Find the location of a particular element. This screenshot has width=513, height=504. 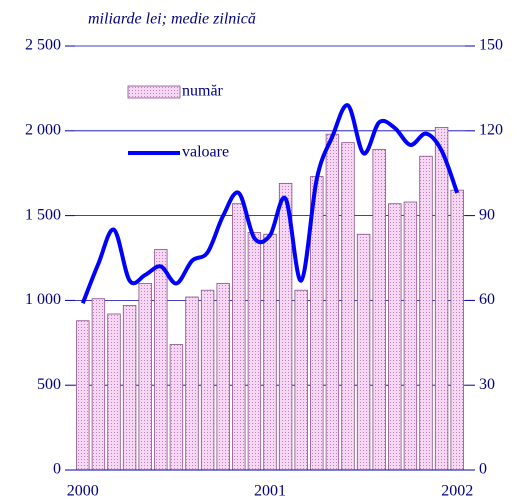

x-tick-label: 2001 is located at coordinates (270, 491).